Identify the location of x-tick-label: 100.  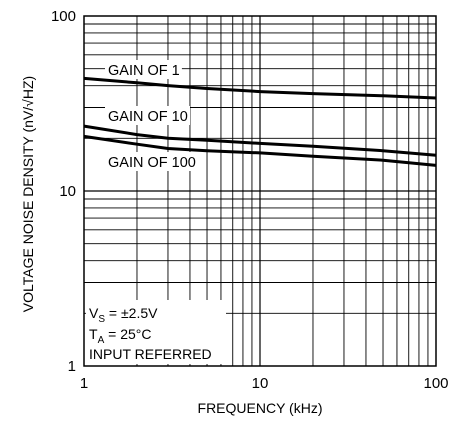
(435, 383).